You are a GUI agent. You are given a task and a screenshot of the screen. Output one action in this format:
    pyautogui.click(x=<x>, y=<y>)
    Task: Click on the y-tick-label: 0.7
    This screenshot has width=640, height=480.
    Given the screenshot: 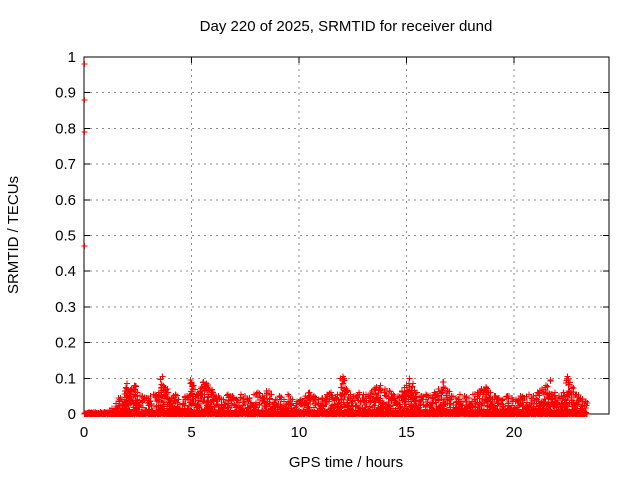 What is the action you would take?
    pyautogui.click(x=65, y=164)
    